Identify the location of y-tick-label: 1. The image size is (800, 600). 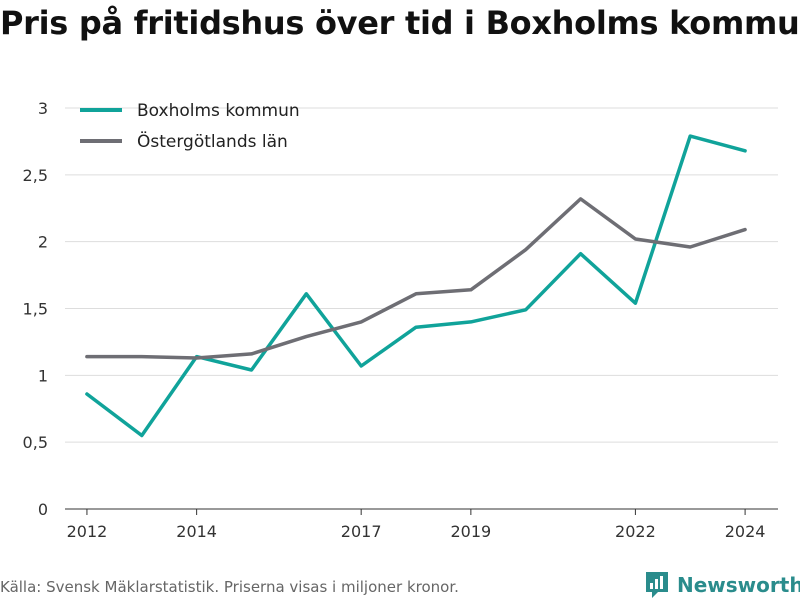
(43, 375).